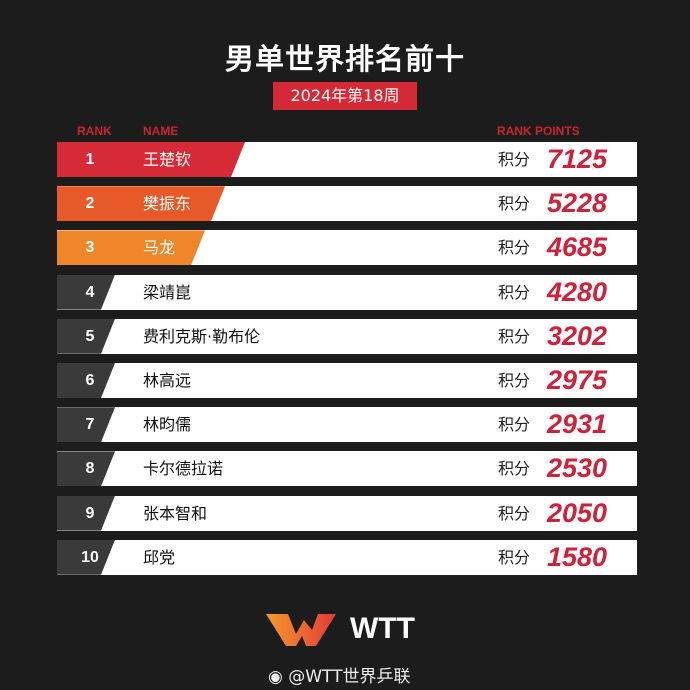  What do you see at coordinates (202, 336) in the screenshot?
I see `player-name: 费利克斯·勒布伦` at bounding box center [202, 336].